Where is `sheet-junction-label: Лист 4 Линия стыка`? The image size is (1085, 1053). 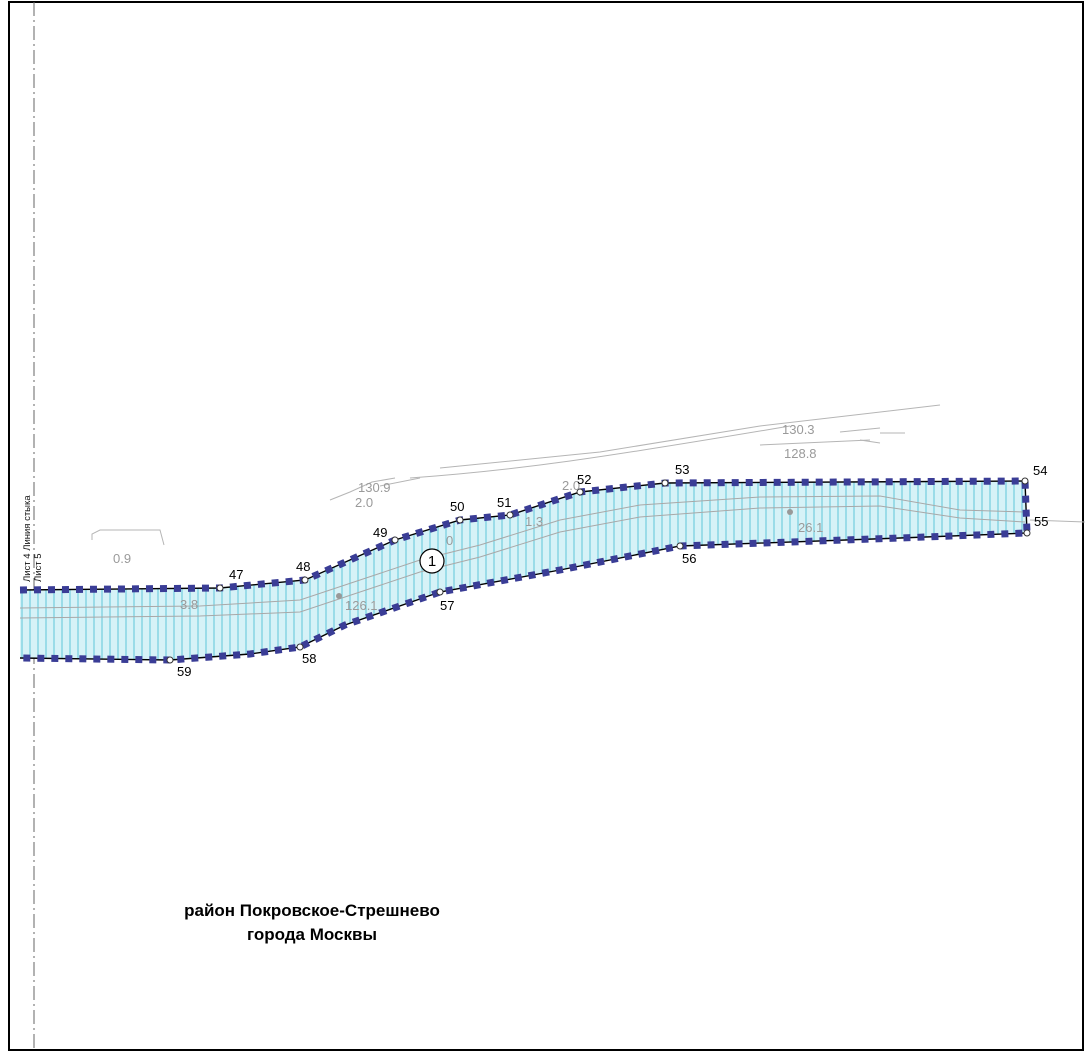 sheet-junction-label: Лист 4 Линия стыка is located at coordinates (27, 538).